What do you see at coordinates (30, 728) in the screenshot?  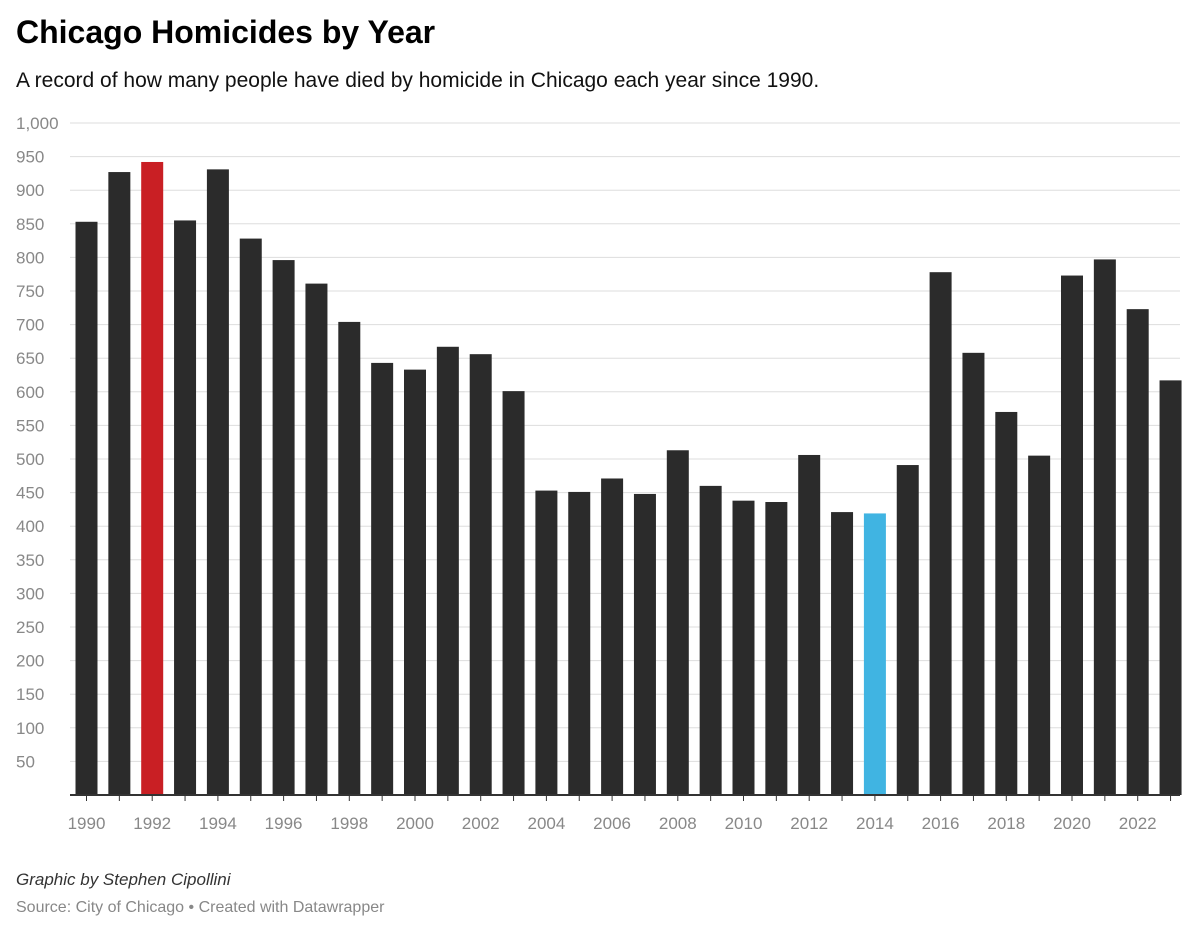 I see `y-tick-label: 100` at bounding box center [30, 728].